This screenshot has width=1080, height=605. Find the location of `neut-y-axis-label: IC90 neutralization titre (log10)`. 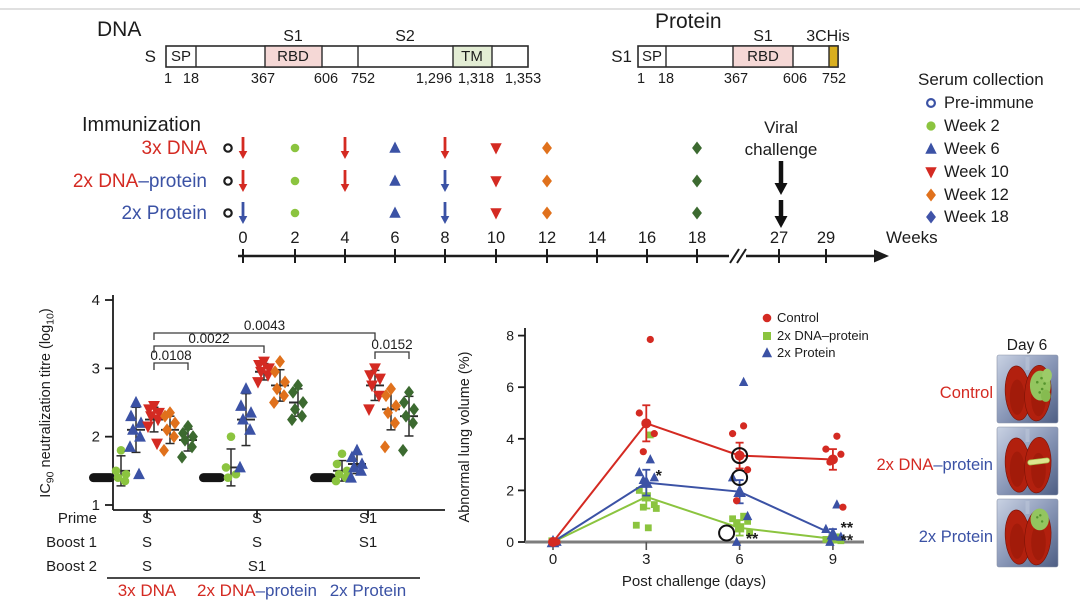

neut-y-axis-label: IC90 neutralization titre (log10) is located at coordinates (47, 402).